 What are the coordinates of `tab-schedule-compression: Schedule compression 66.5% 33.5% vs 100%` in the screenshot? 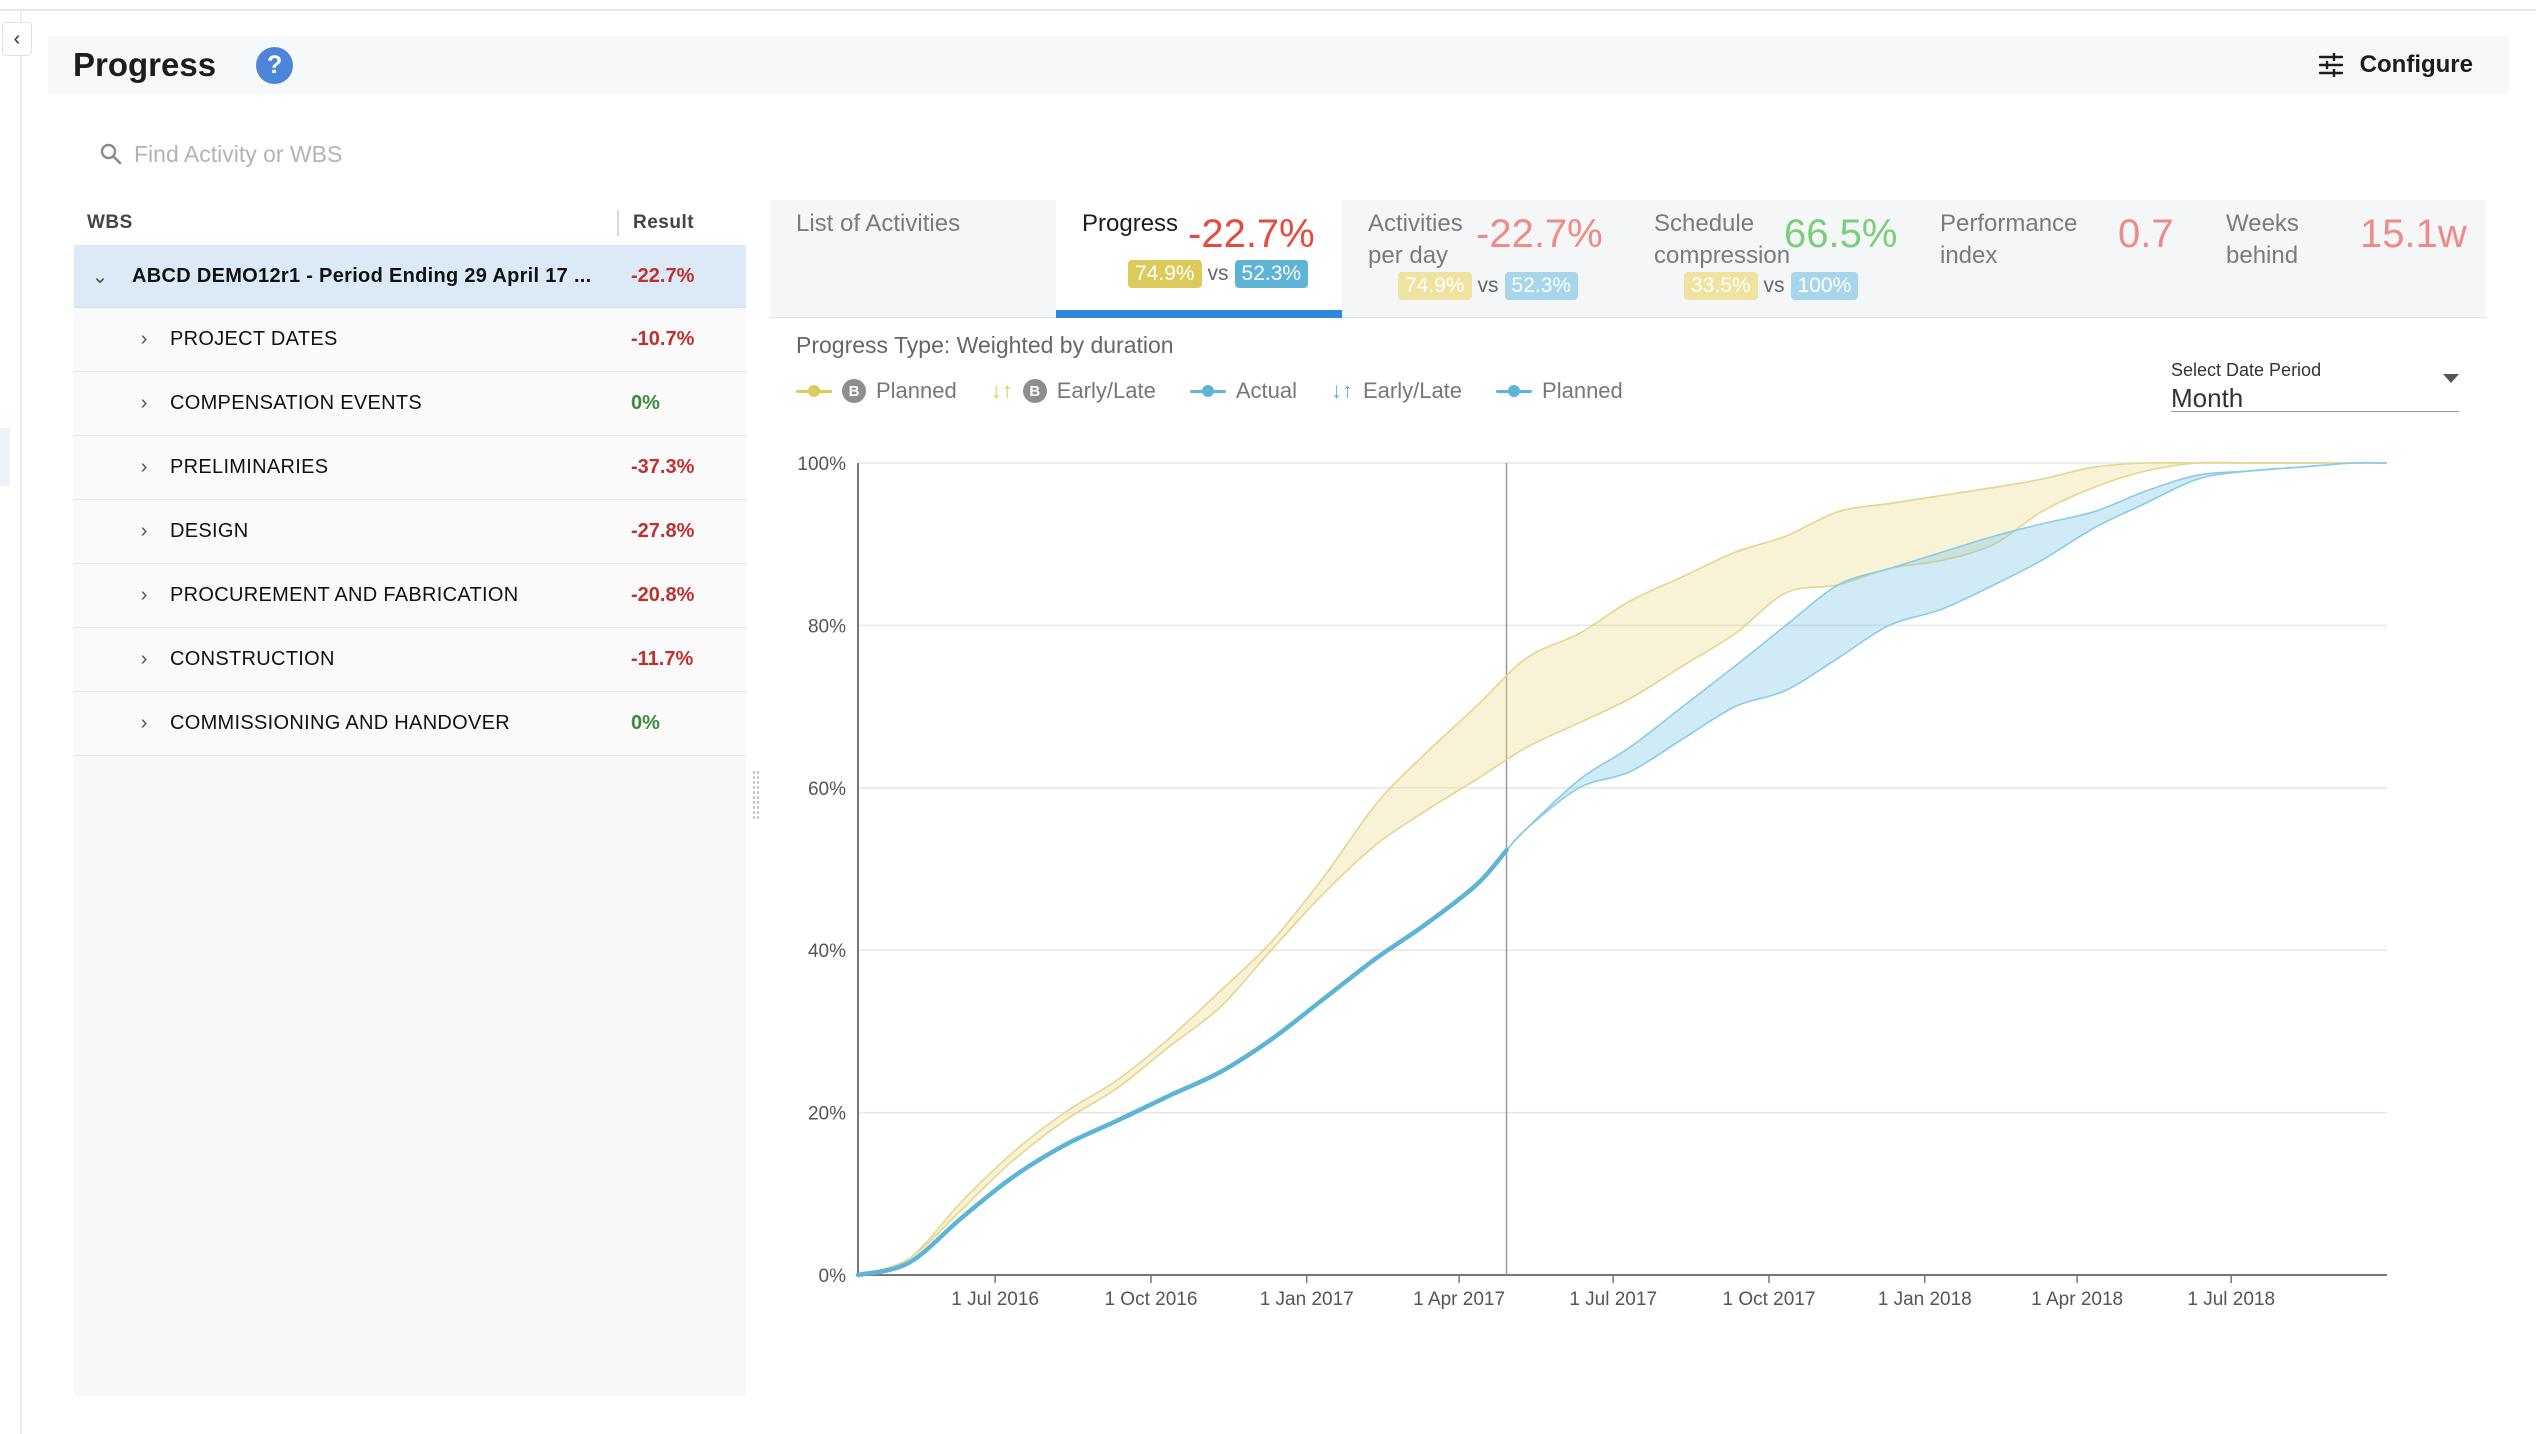 It's located at (1771, 259).